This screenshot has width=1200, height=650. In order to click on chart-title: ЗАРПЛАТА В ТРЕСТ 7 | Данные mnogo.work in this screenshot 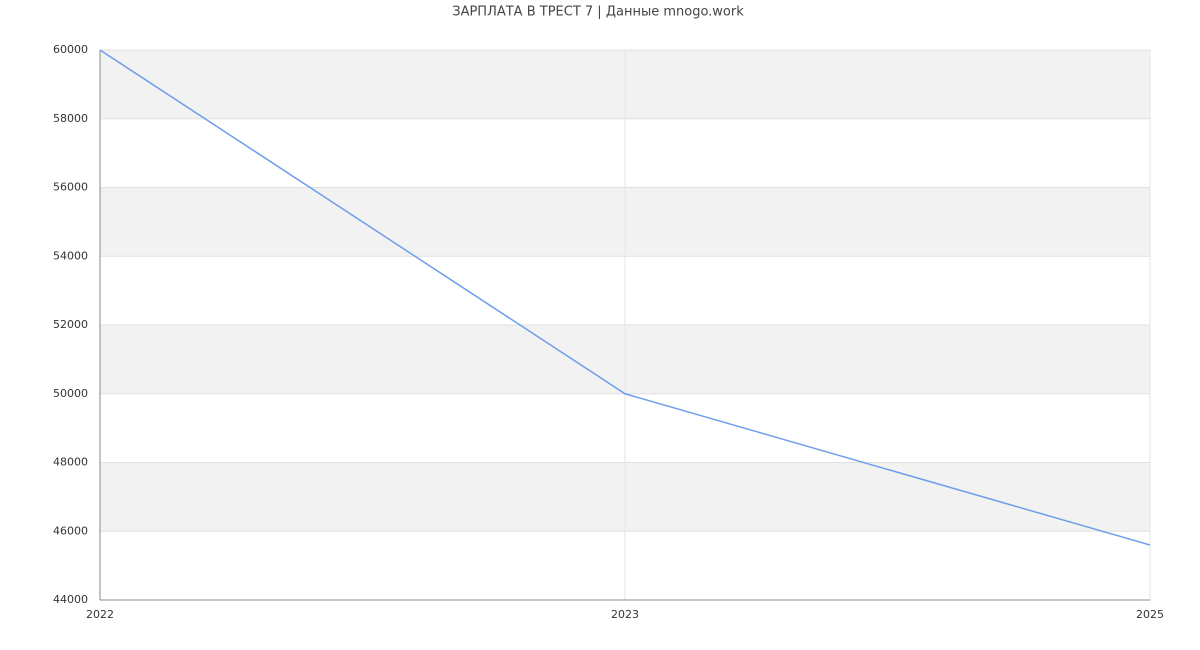, I will do `click(598, 12)`.